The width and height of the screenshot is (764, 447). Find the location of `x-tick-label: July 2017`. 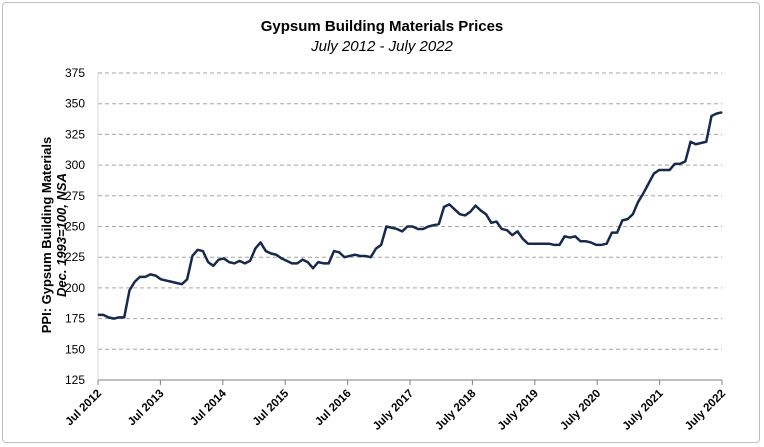

x-tick-label: July 2017 is located at coordinates (393, 410).